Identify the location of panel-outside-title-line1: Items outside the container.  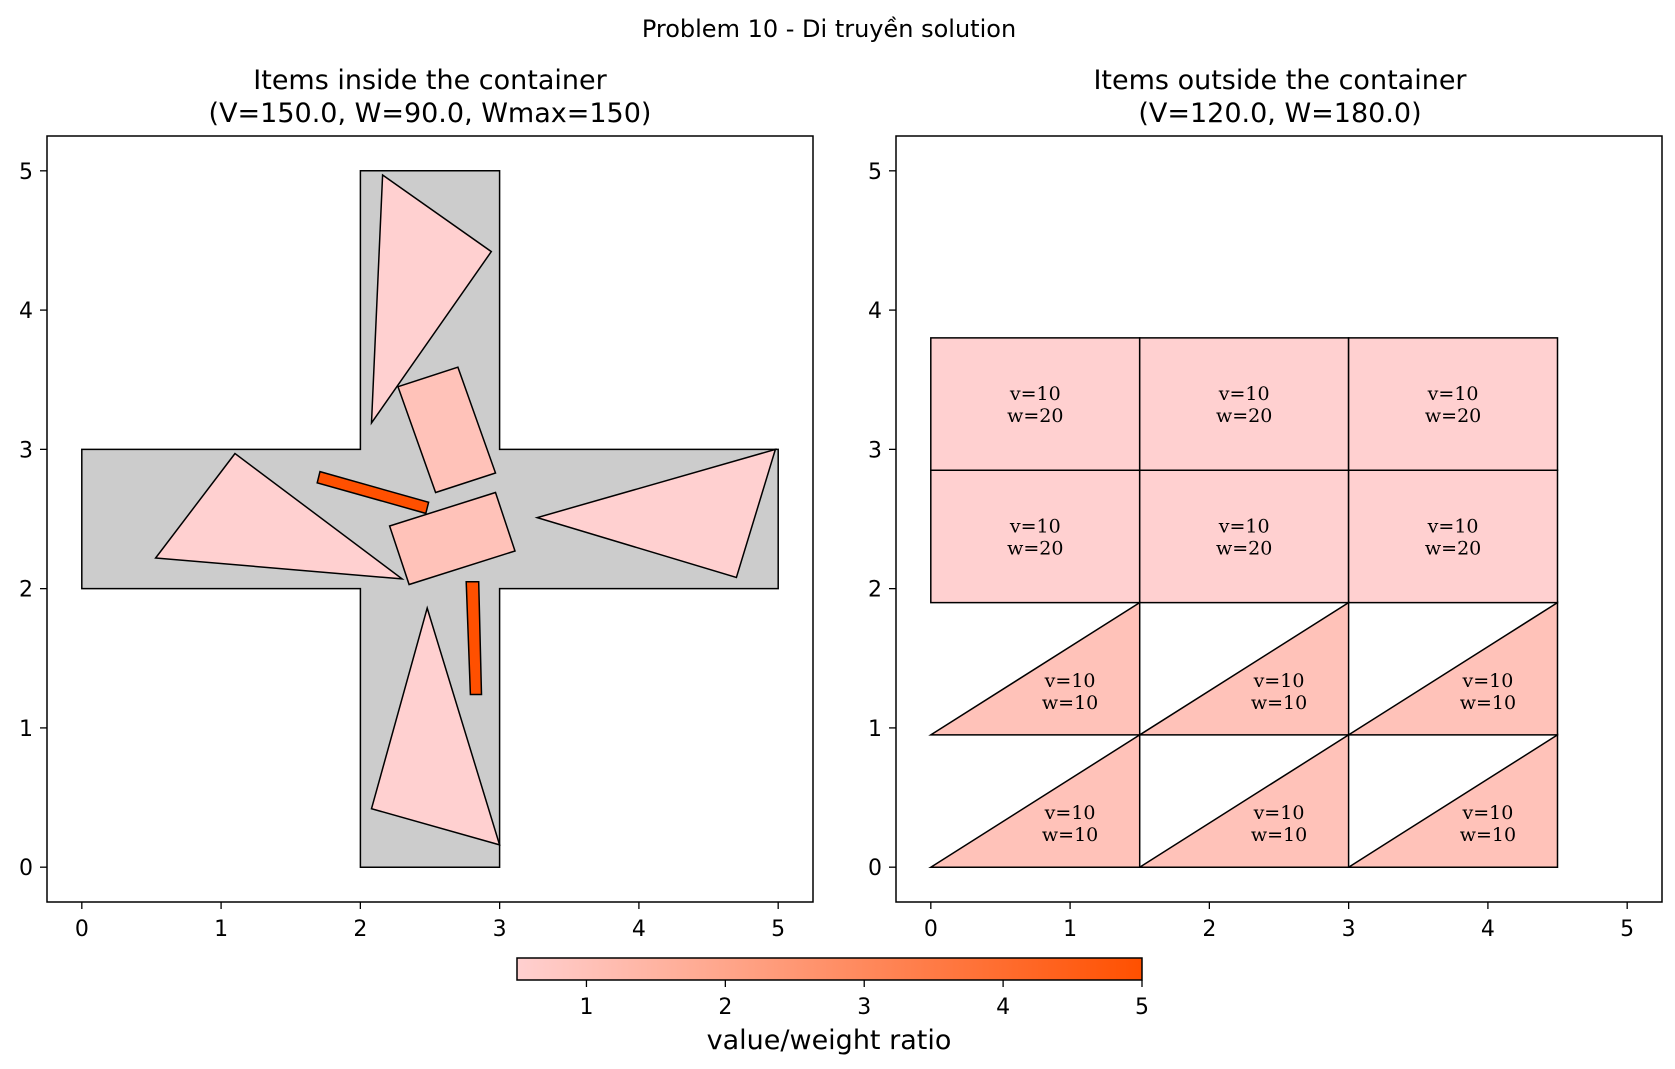
(1280, 80).